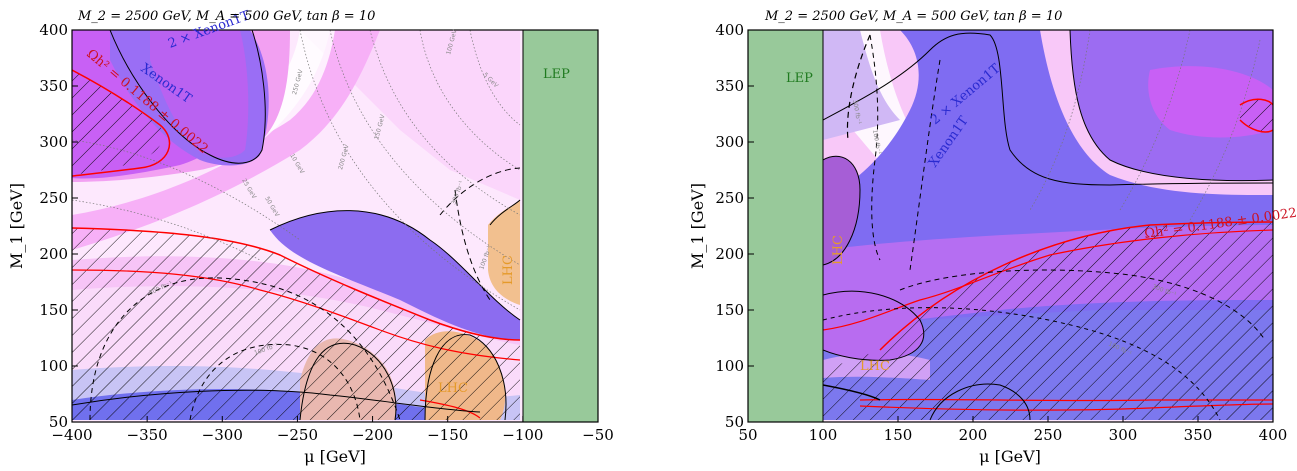 The width and height of the screenshot is (1297, 471). I want to click on left-y-tick-label: 400, so click(53, 30).